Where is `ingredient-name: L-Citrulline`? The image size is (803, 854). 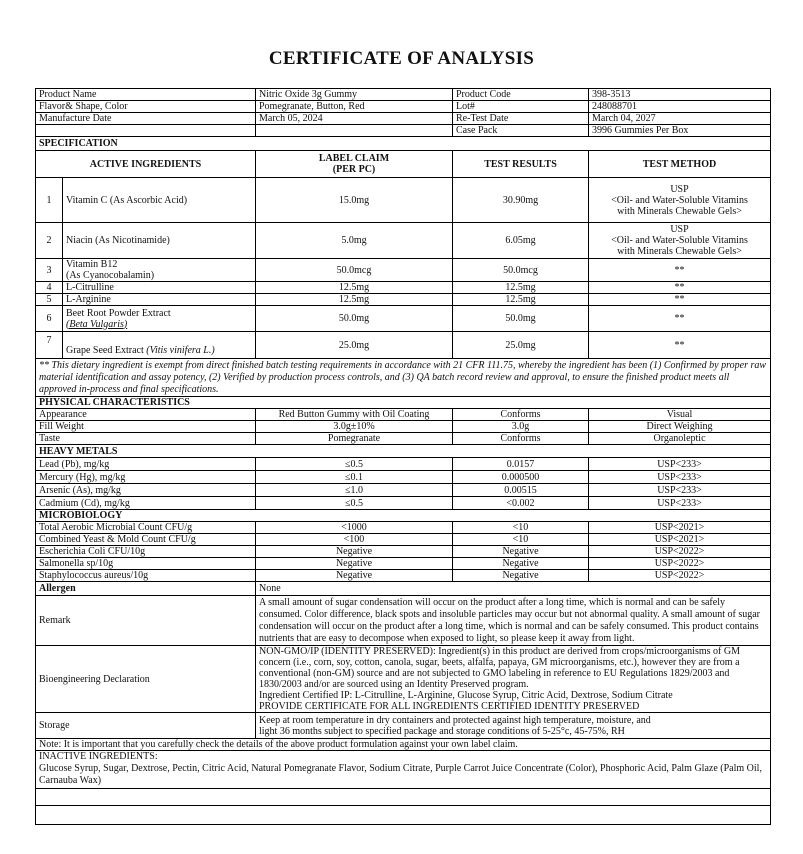
ingredient-name: L-Citrulline is located at coordinates (159, 287).